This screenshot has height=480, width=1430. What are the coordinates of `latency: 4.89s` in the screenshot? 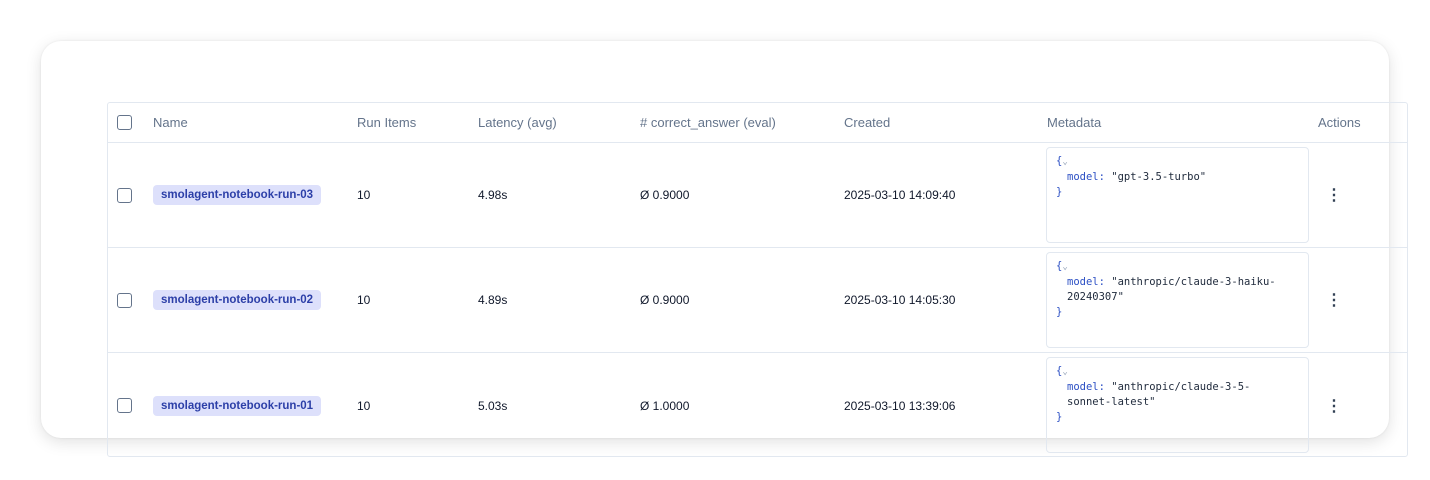 It's located at (493, 300).